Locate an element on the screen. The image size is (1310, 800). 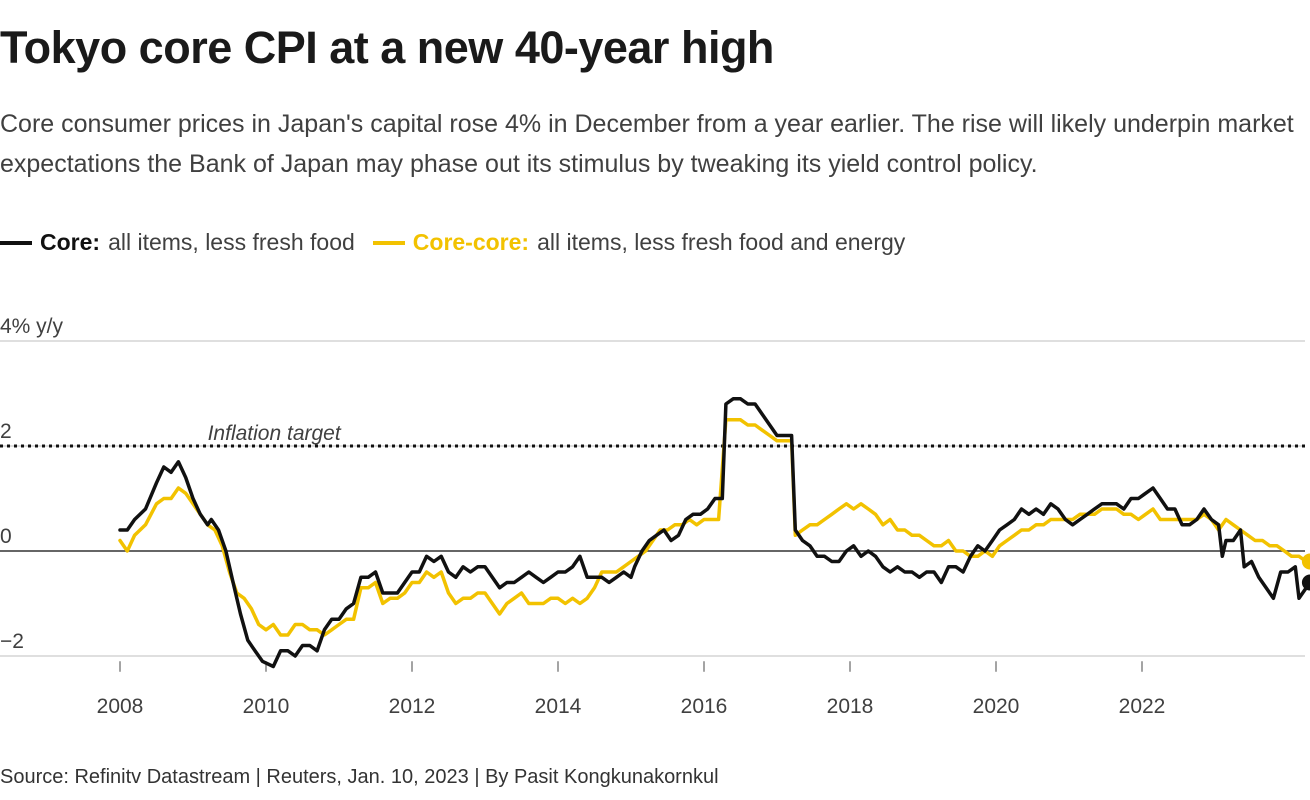
x-tick-label: 2014 is located at coordinates (558, 706).